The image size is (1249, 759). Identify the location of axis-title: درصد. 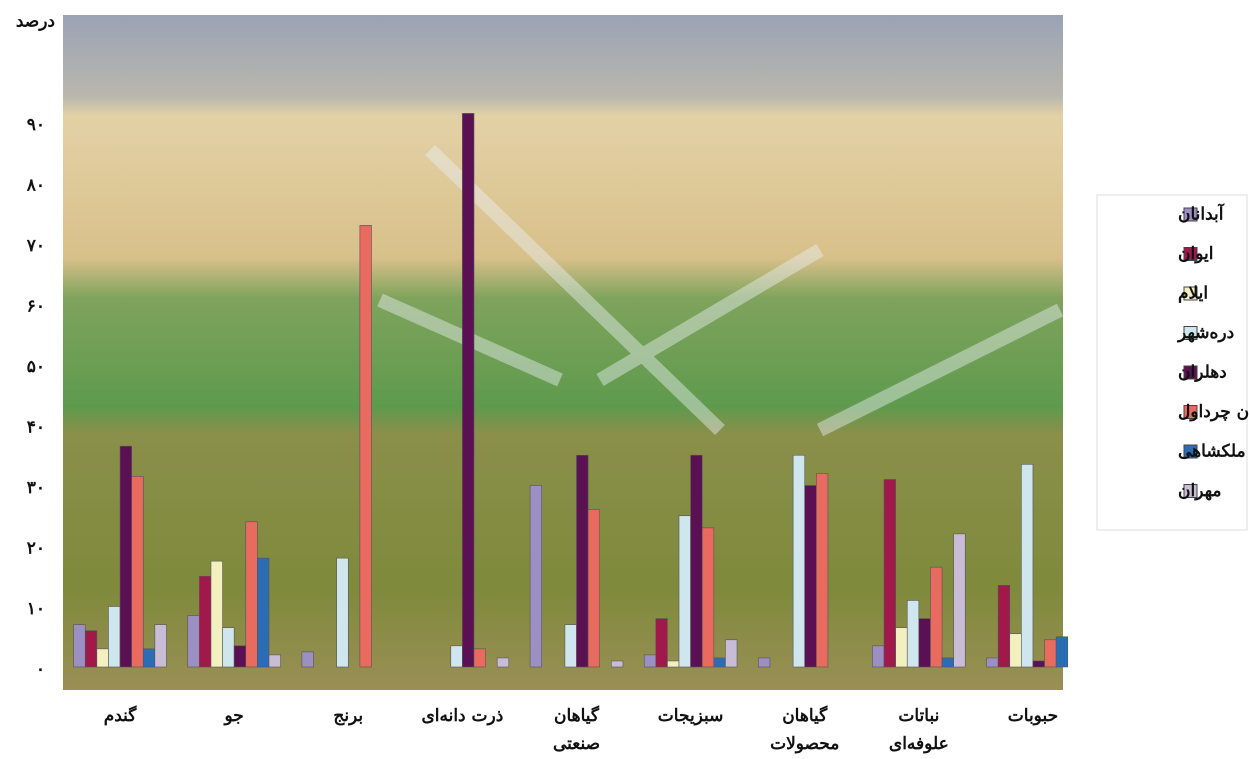
(35, 22).